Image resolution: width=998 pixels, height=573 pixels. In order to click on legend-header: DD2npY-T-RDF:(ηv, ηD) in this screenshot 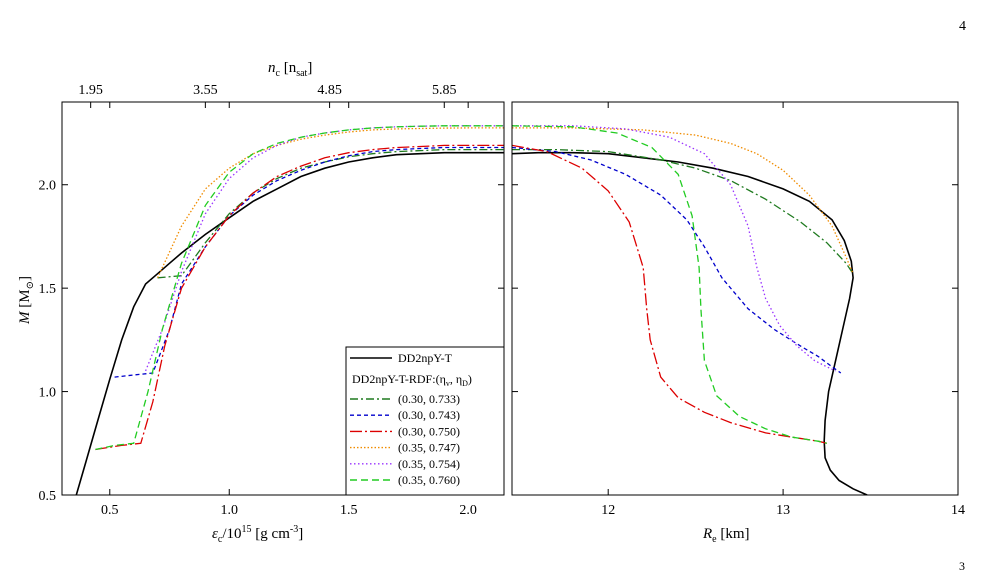, I will do `click(412, 380)`.